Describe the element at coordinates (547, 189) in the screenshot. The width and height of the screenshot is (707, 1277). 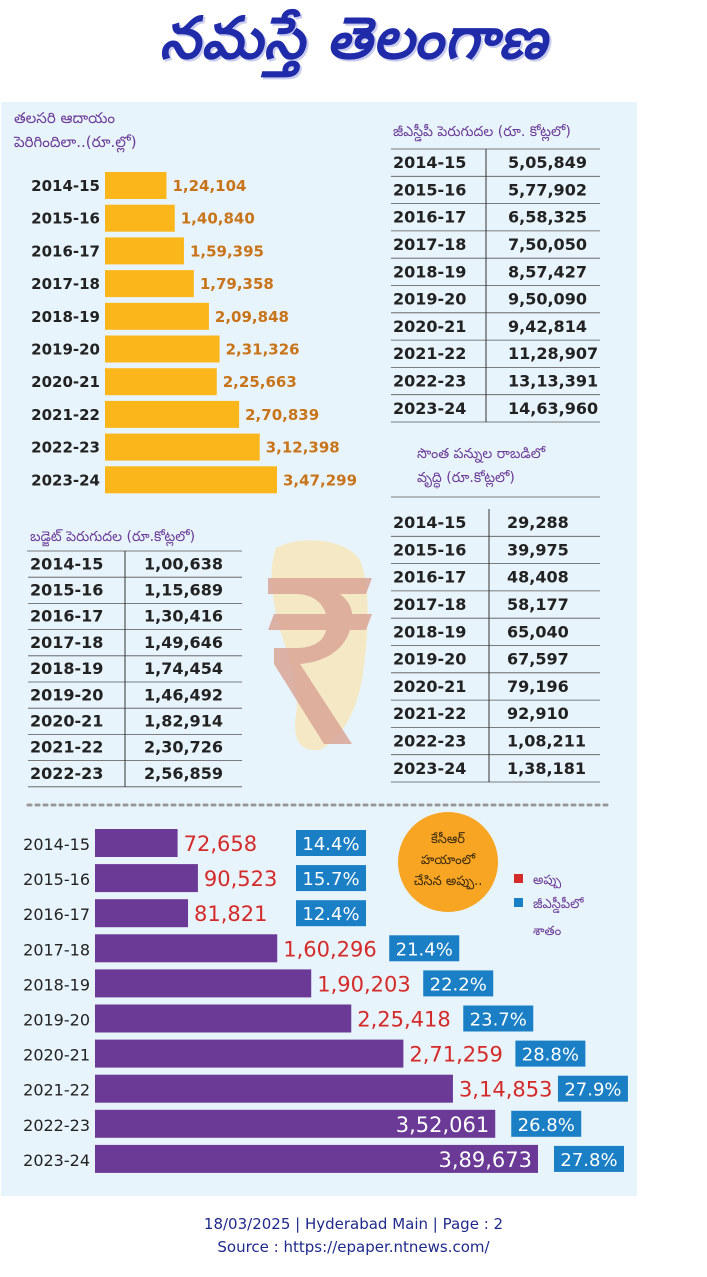
I see `gsdp-value: 5,77,902` at that location.